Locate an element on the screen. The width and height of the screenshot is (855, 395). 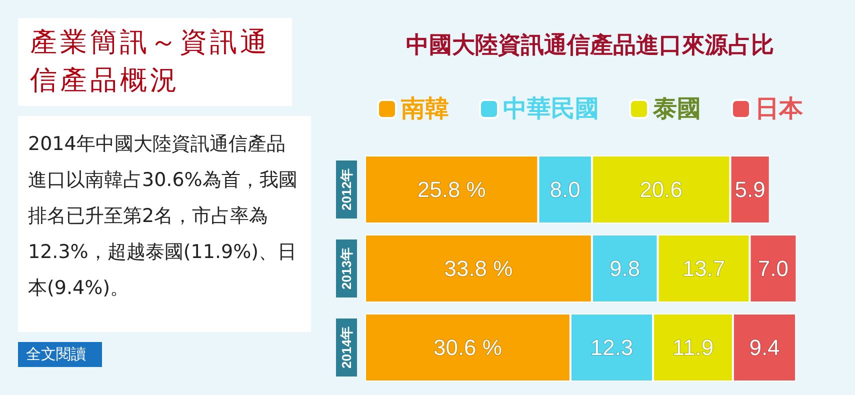
data-label: 8.0 is located at coordinates (565, 189).